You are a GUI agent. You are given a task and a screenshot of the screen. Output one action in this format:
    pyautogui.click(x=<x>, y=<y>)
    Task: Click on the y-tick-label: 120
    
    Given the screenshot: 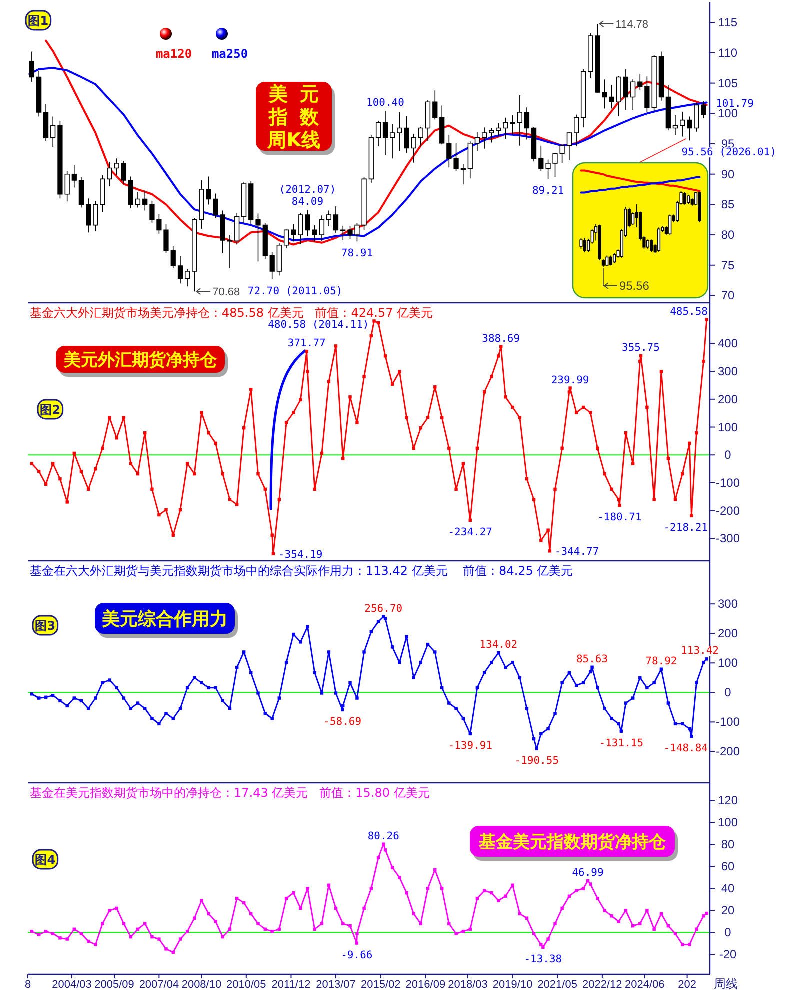 What is the action you would take?
    pyautogui.click(x=728, y=801)
    